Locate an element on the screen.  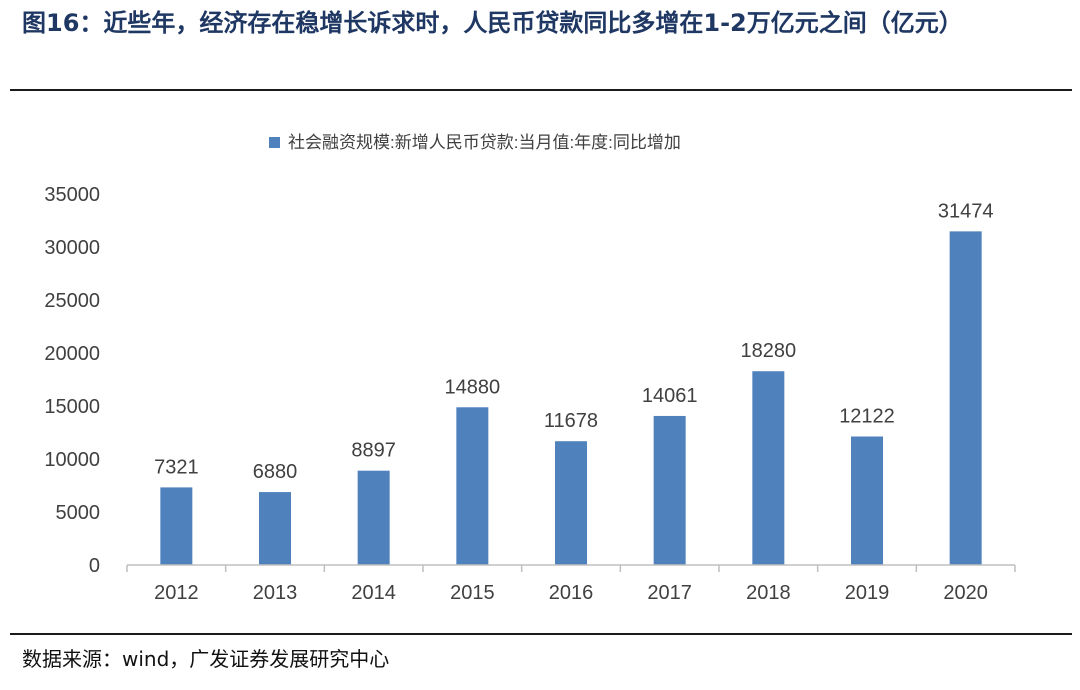
legend-swatch is located at coordinates (274, 142).